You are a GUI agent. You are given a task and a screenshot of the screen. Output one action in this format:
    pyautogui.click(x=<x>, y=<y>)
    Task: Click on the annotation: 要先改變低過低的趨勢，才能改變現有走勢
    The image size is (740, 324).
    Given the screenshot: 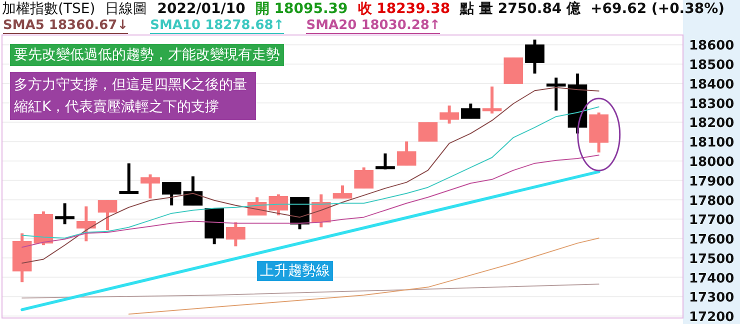 What is the action you would take?
    pyautogui.click(x=147, y=55)
    